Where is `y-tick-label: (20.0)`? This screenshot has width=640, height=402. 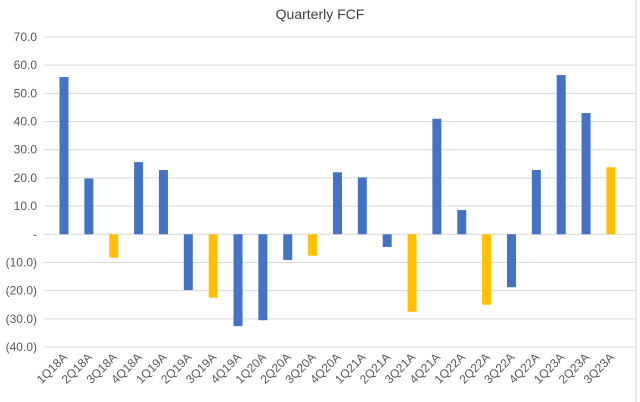 y-tick-label: (20.0) is located at coordinates (21, 291).